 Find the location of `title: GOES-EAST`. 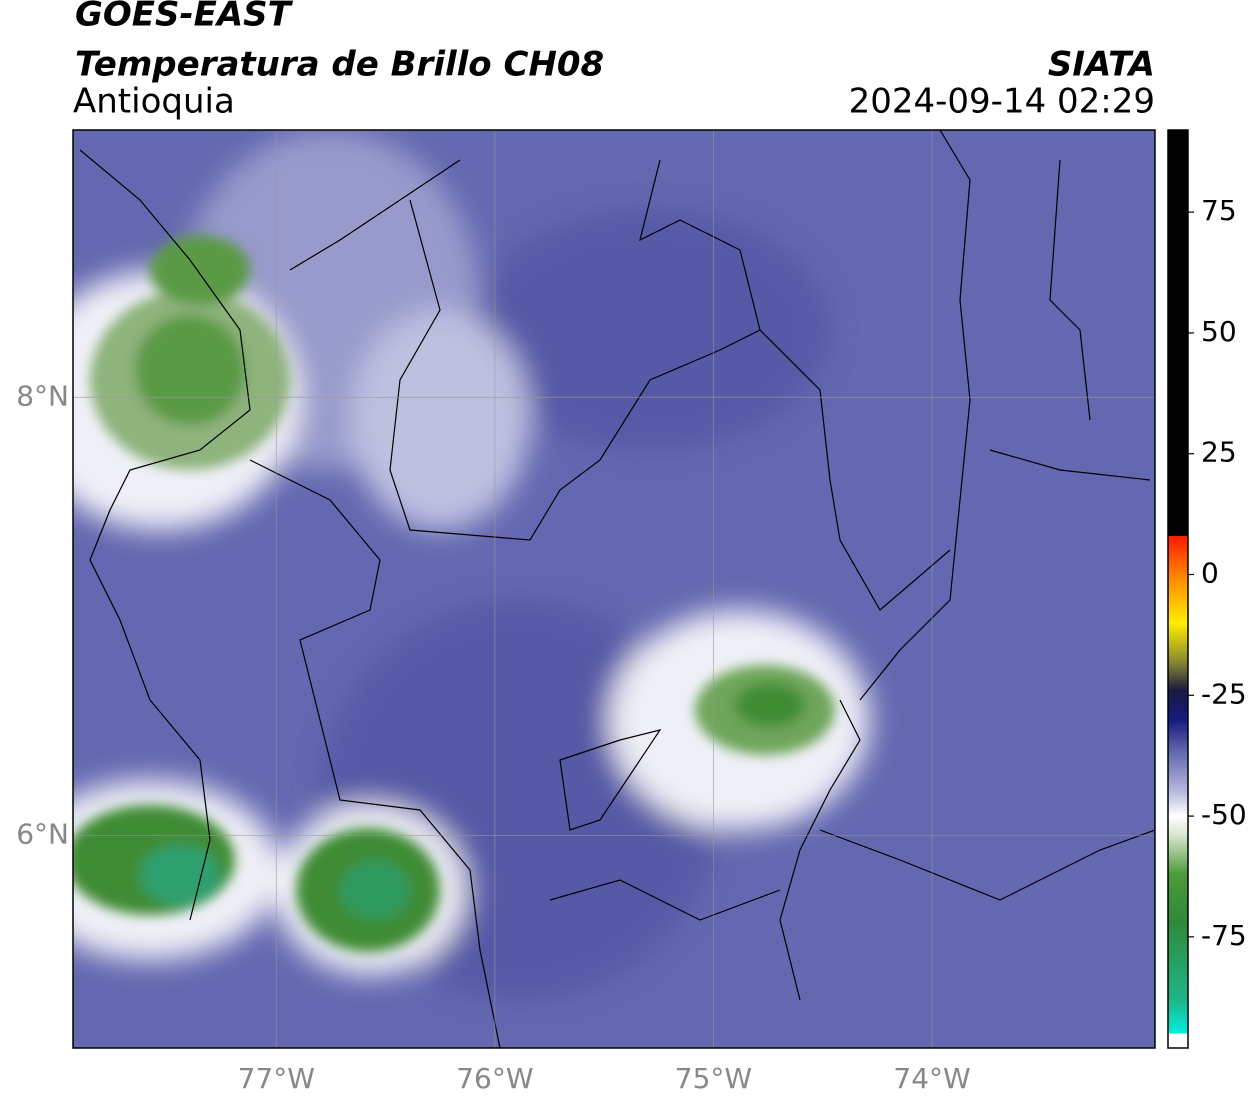

title: GOES-EAST is located at coordinates (184, 17).